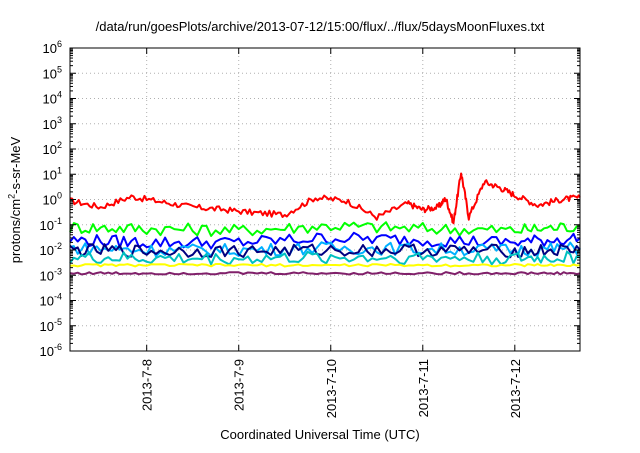  I want to click on x-tick-label: 2013-7-11, so click(423, 388).